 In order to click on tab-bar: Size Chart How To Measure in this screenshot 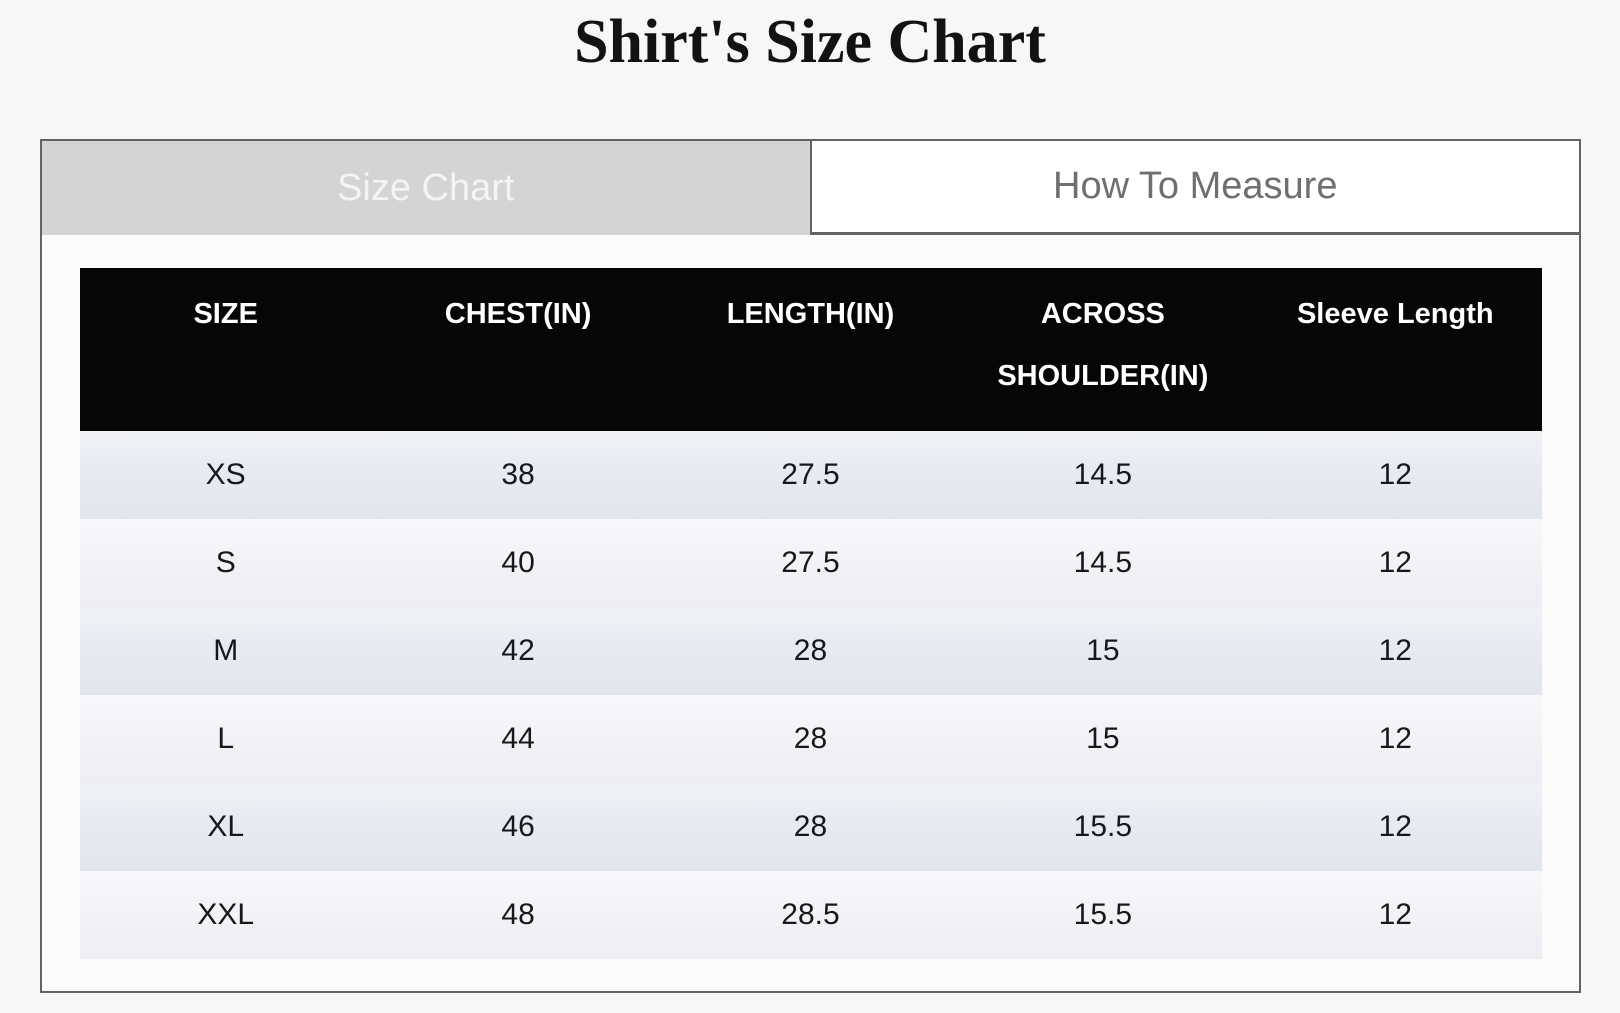, I will do `click(810, 188)`.